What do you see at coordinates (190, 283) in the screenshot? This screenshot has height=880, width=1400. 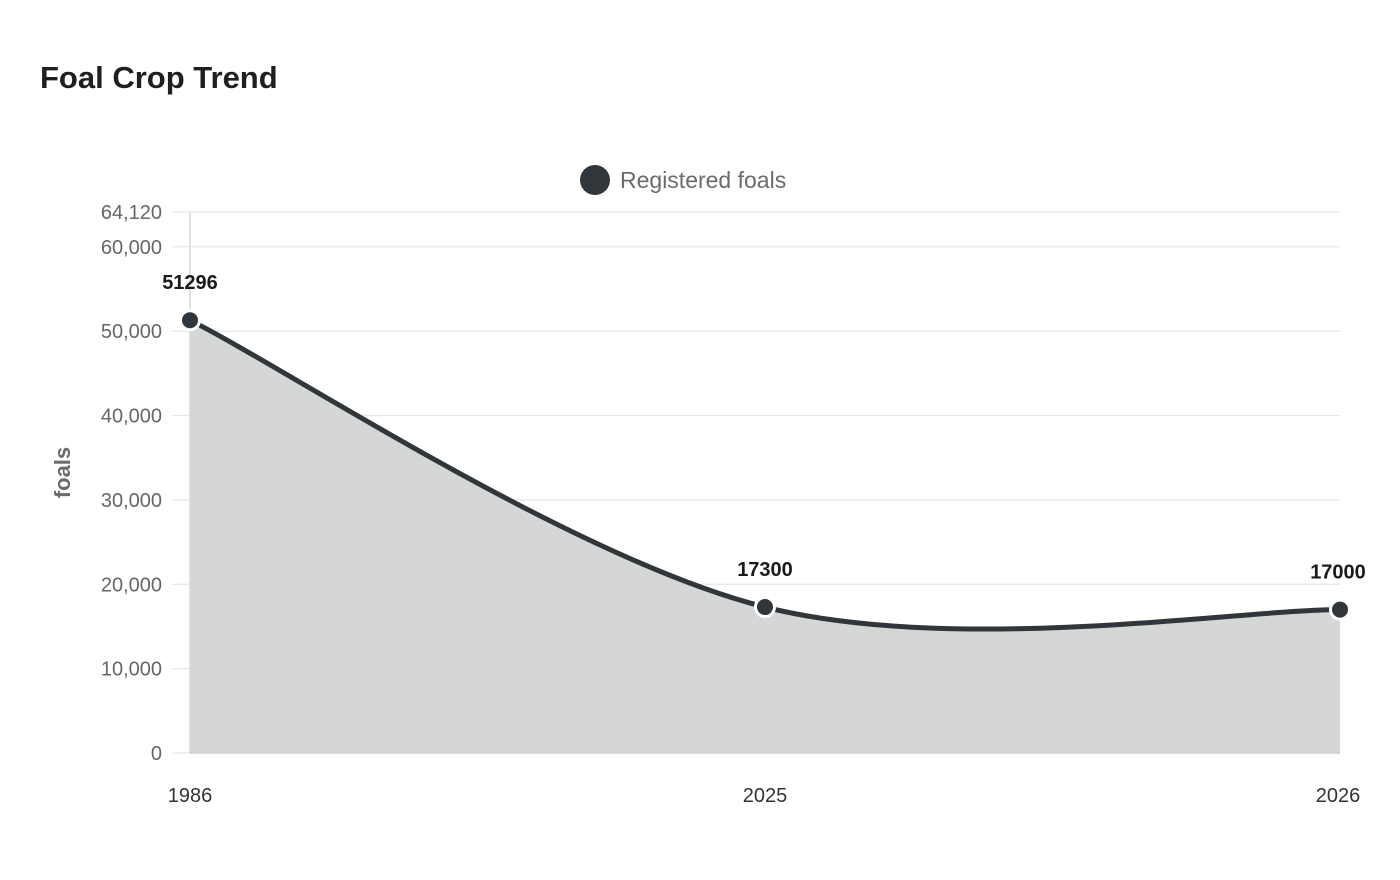 I see `data-label: 51296` at bounding box center [190, 283].